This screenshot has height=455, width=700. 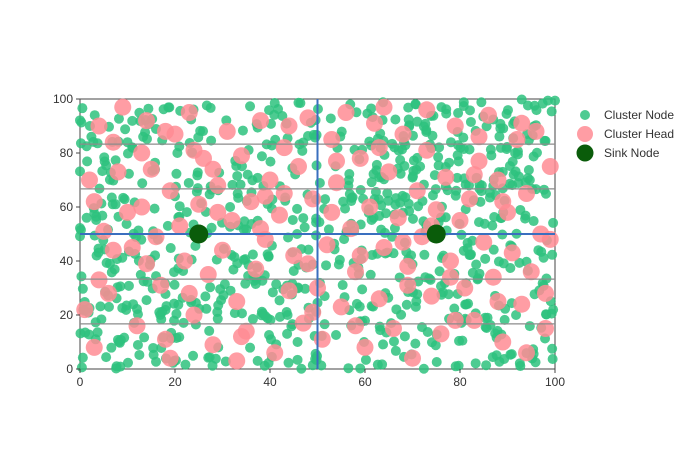 What do you see at coordinates (67, 261) in the screenshot?
I see `y-tick-label-2: 40` at bounding box center [67, 261].